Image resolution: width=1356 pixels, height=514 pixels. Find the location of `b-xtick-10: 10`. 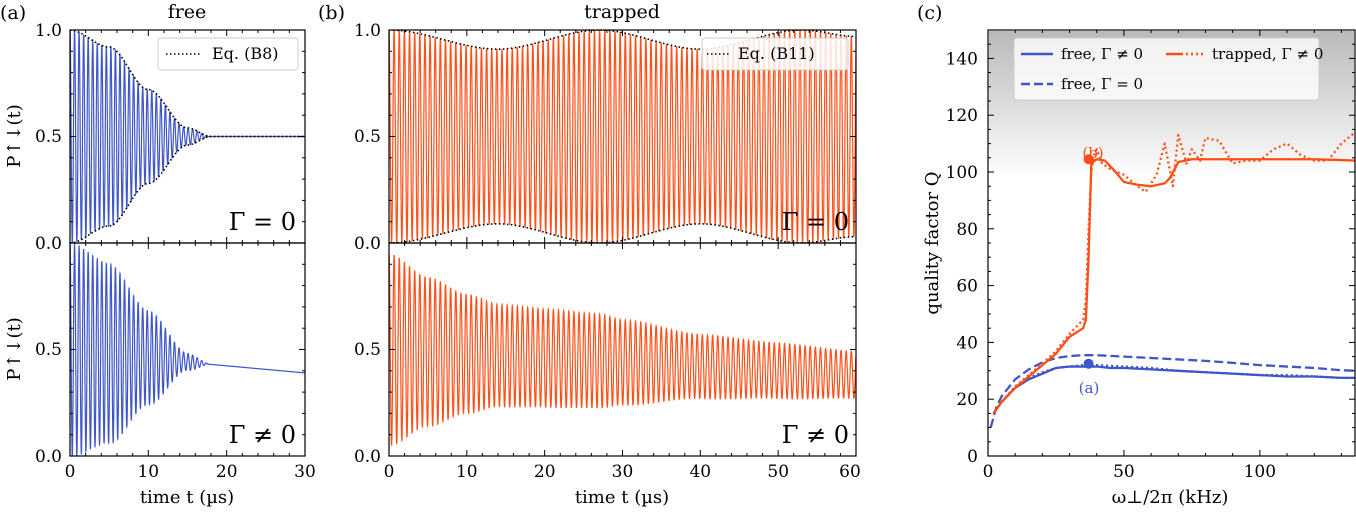

b-xtick-10: 10 is located at coordinates (467, 472).